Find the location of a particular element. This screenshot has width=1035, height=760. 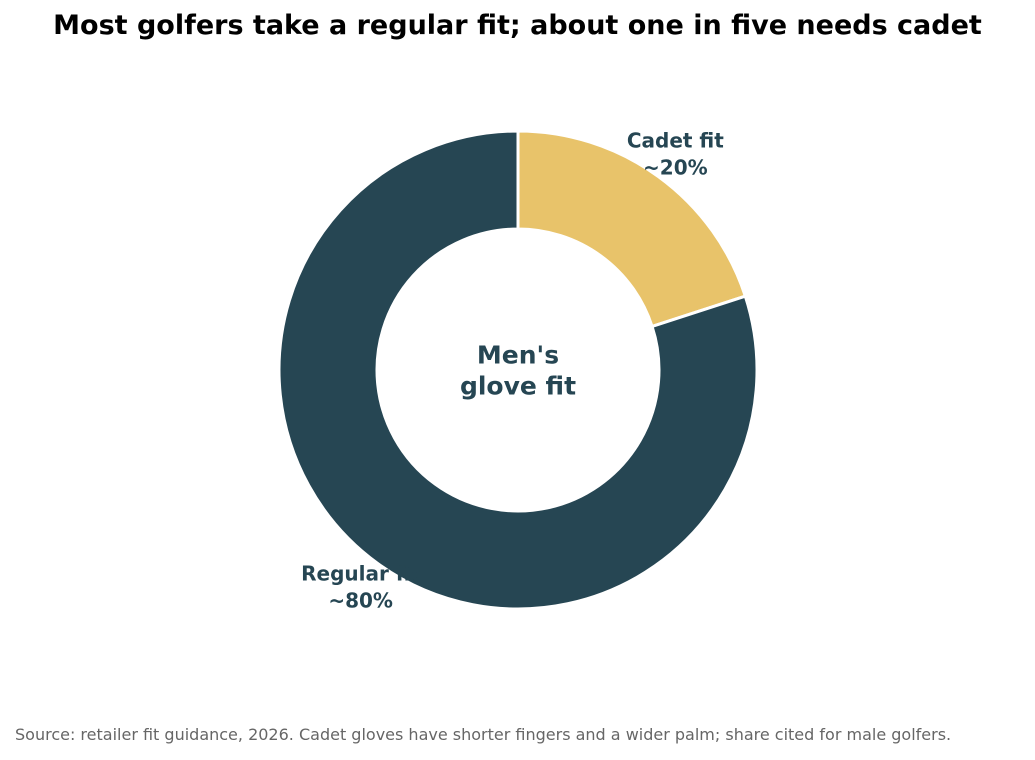

slice-value-label: ~20% is located at coordinates (675, 167).